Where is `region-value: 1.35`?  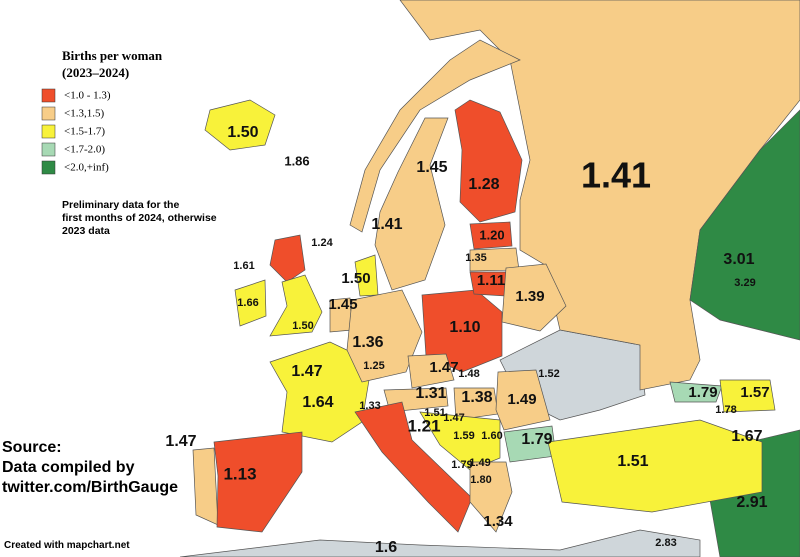 region-value: 1.35 is located at coordinates (475, 258).